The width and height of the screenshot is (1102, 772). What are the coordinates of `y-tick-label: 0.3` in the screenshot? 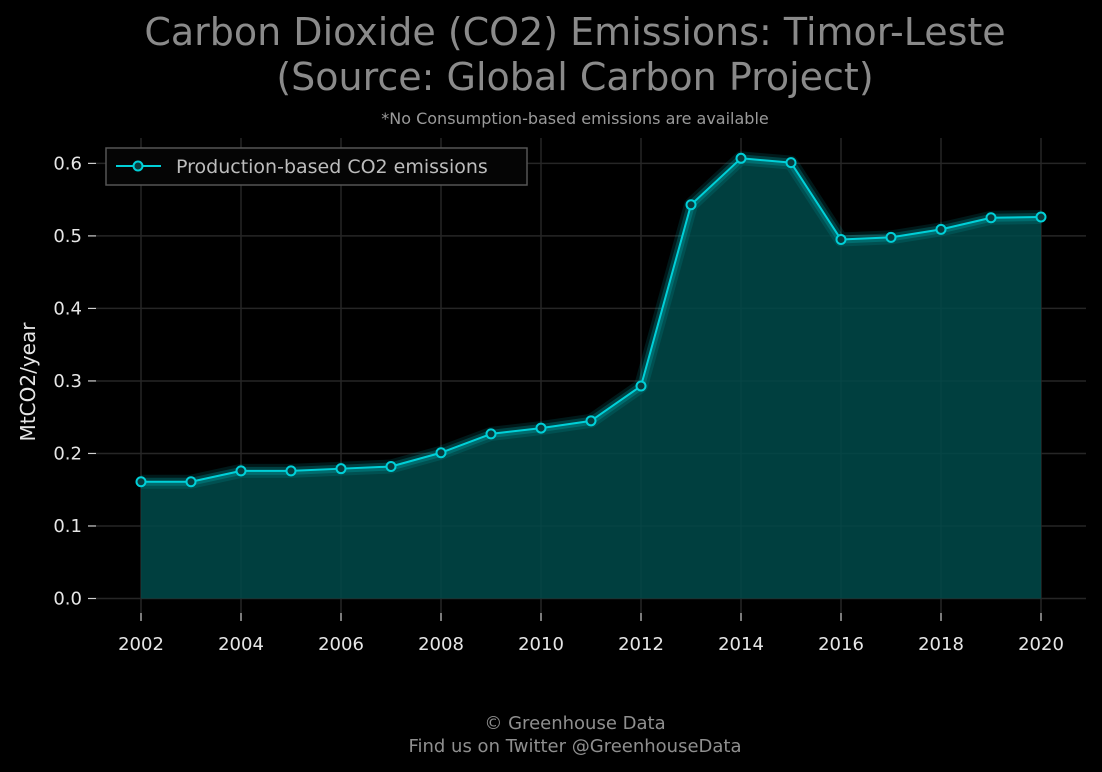 It's located at (67, 381).